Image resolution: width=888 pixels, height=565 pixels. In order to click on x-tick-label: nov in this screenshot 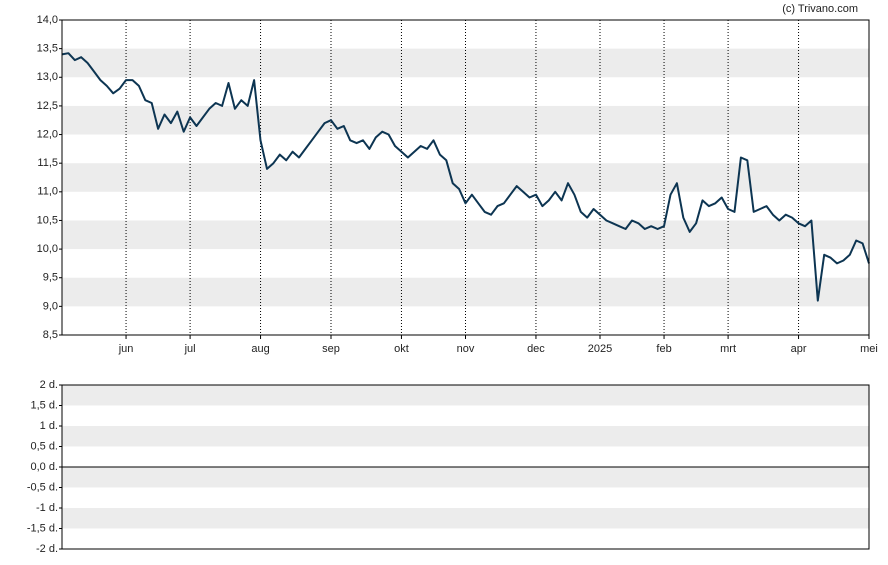, I will do `click(466, 349)`.